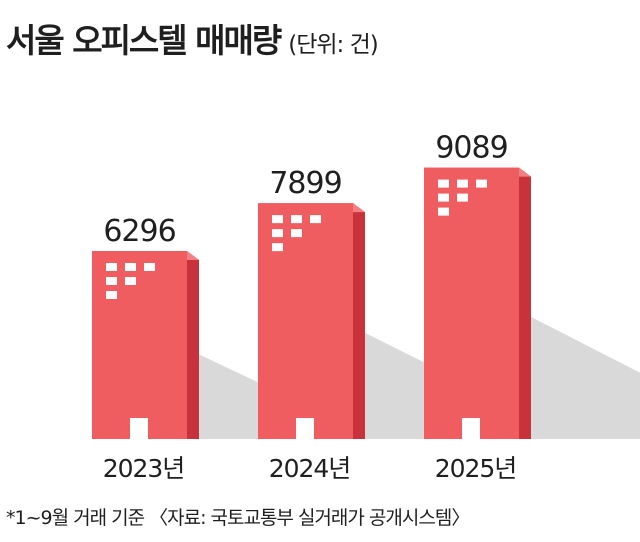 The image size is (640, 542). I want to click on value-label: 6296, so click(139, 231).